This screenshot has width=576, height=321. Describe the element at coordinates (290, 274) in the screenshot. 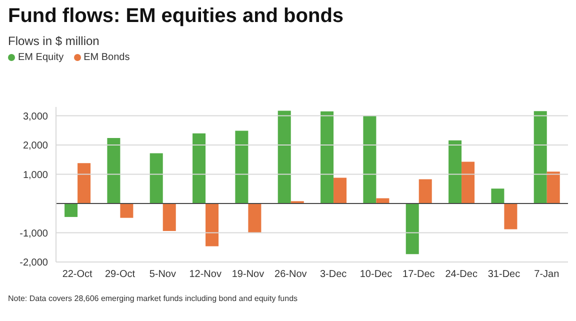

I see `x-tick-label: 26-Nov` at that location.